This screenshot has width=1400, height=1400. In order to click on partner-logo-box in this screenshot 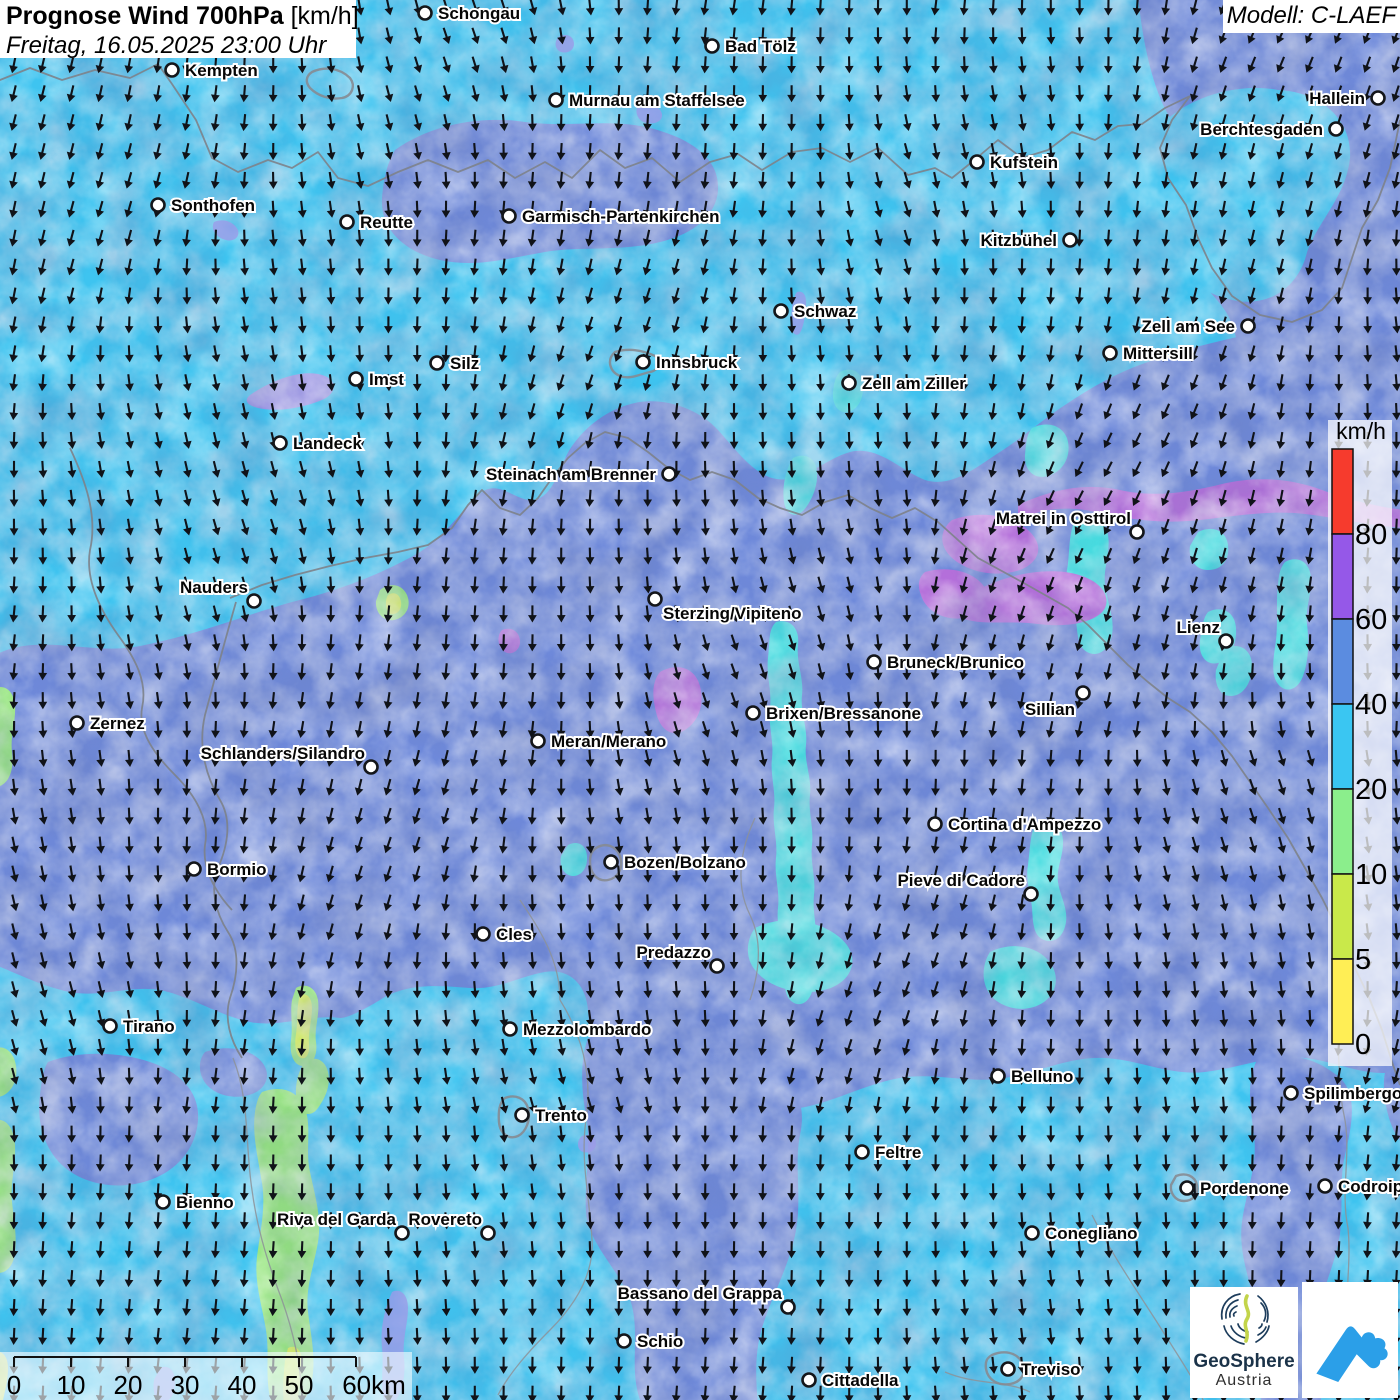, I will do `click(1350, 1340)`.